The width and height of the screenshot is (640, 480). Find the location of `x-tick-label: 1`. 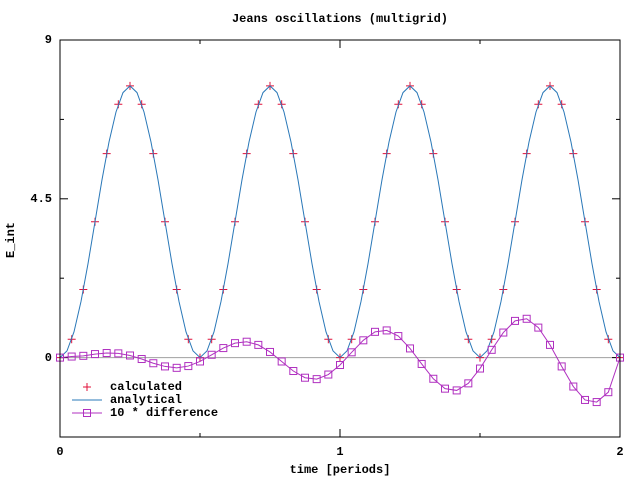

x-tick-label: 1 is located at coordinates (339, 452).